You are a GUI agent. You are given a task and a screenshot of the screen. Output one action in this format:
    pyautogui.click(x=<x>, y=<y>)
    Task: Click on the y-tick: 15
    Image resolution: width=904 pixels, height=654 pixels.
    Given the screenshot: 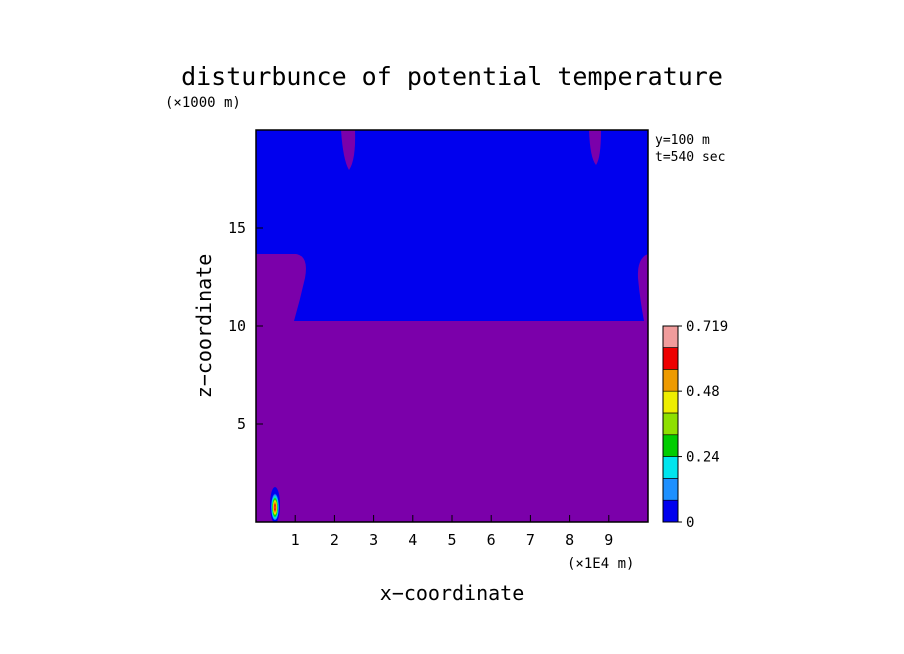 What is the action you would take?
    pyautogui.click(x=245, y=228)
    